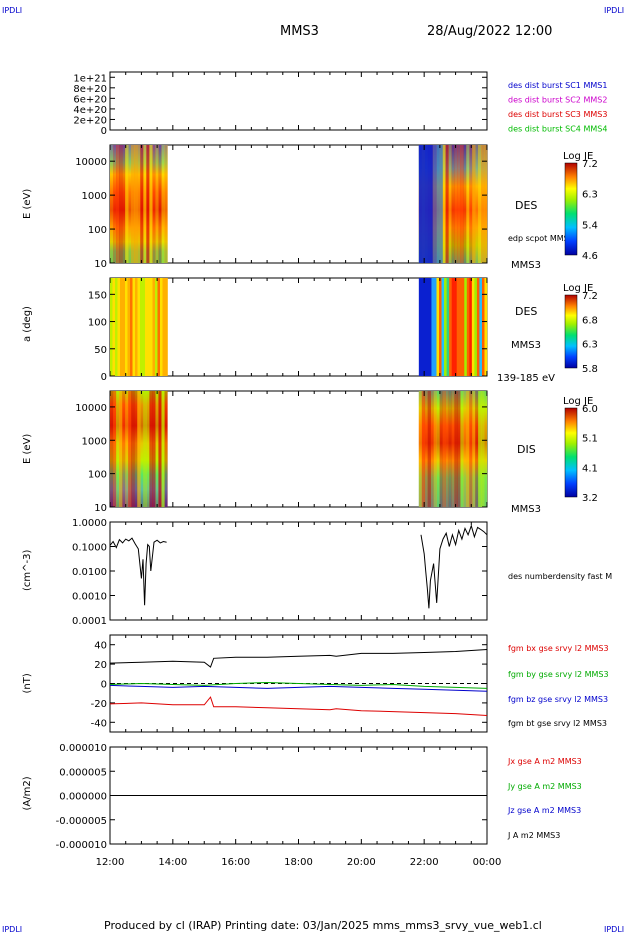 The image size is (630, 934). What do you see at coordinates (90, 78) in the screenshot?
I see `burst-tick-label: 1e+21` at bounding box center [90, 78].